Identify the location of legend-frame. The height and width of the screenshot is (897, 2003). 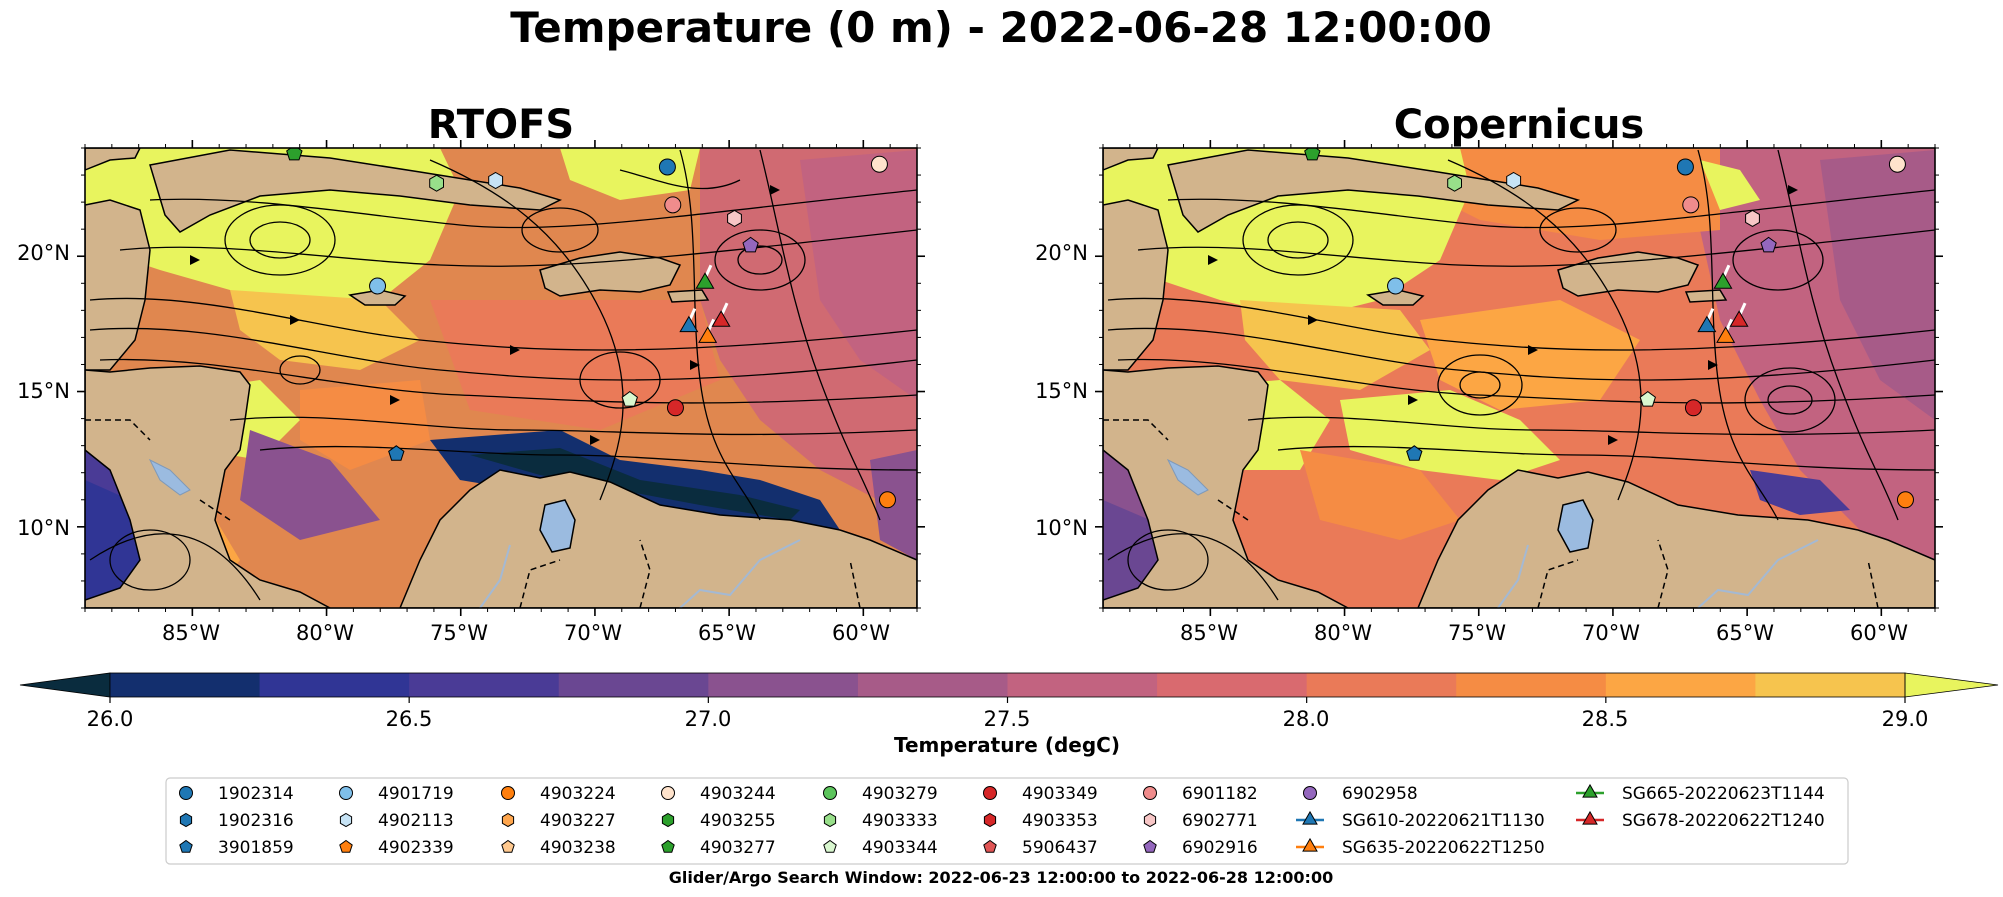
(1007, 821).